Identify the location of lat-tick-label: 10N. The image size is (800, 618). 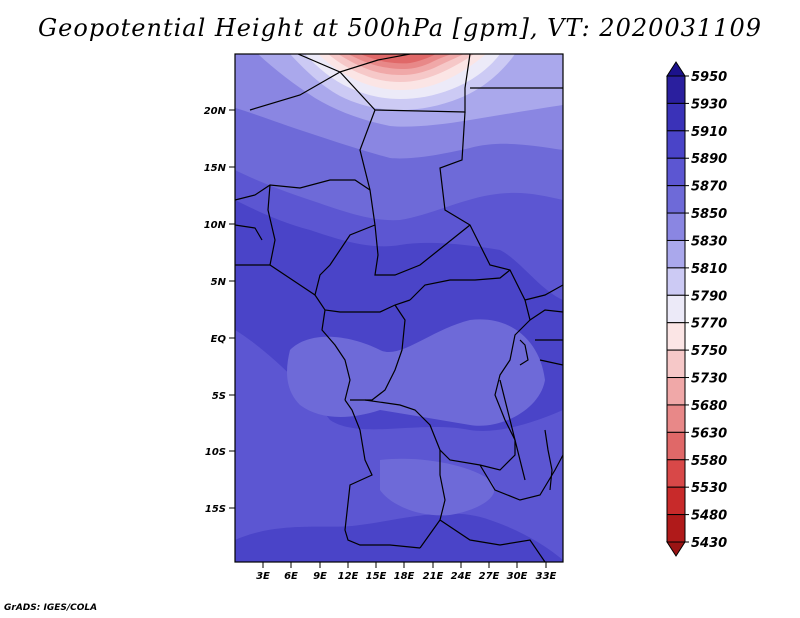
(215, 225).